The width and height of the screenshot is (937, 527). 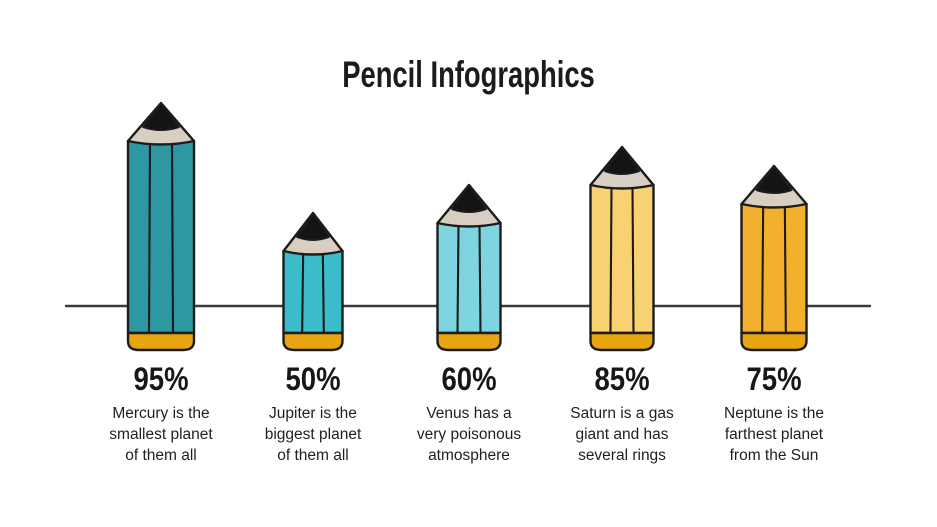 I want to click on pencil-jupiter, so click(x=313, y=281).